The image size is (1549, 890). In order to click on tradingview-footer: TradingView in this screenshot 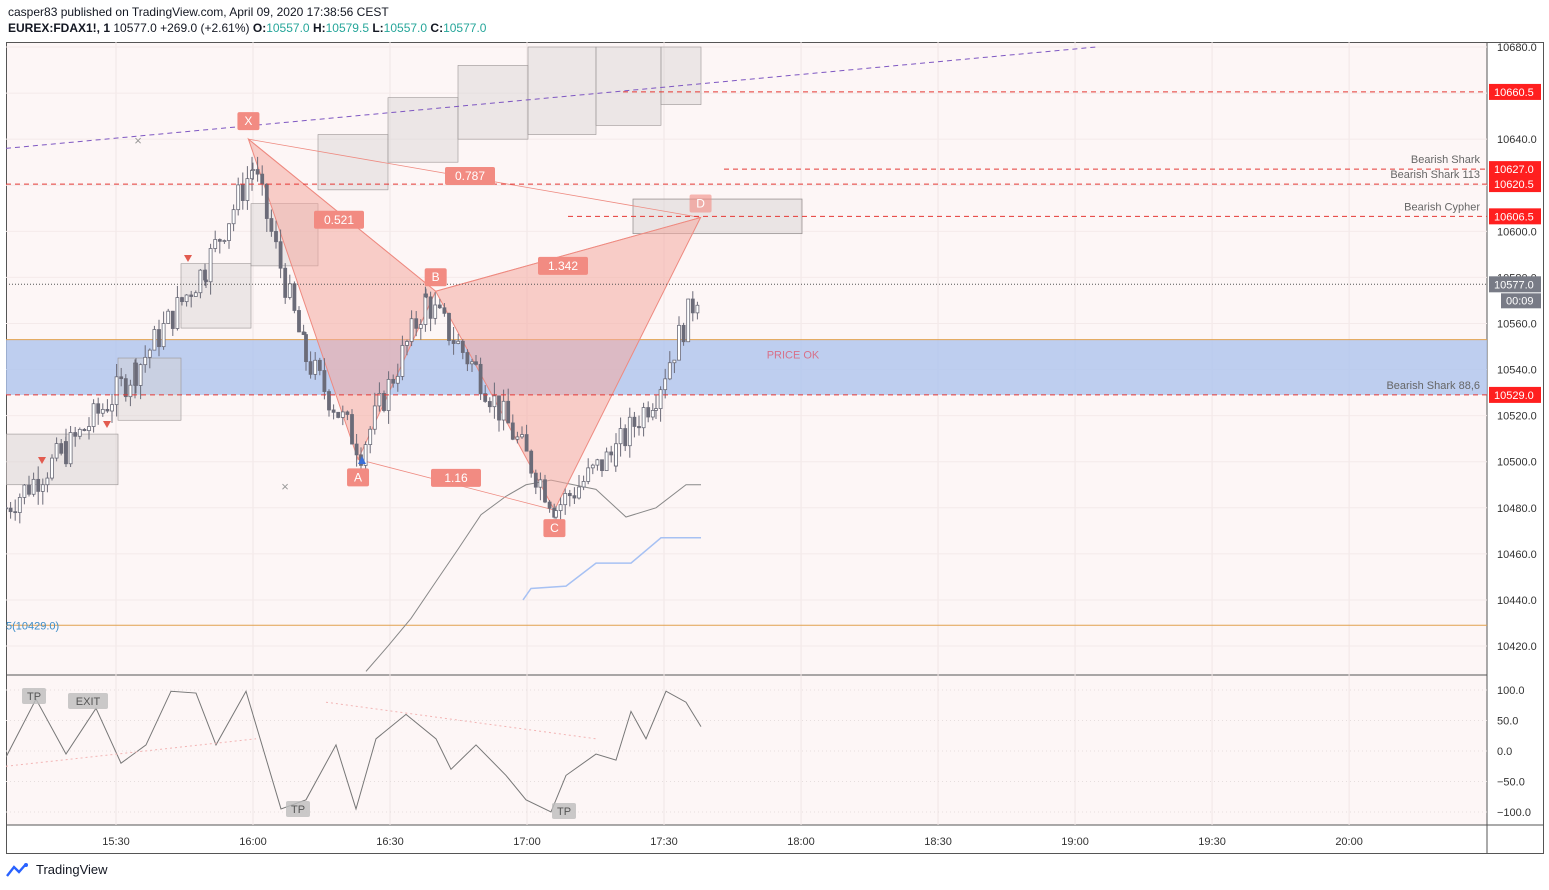, I will do `click(57, 869)`.